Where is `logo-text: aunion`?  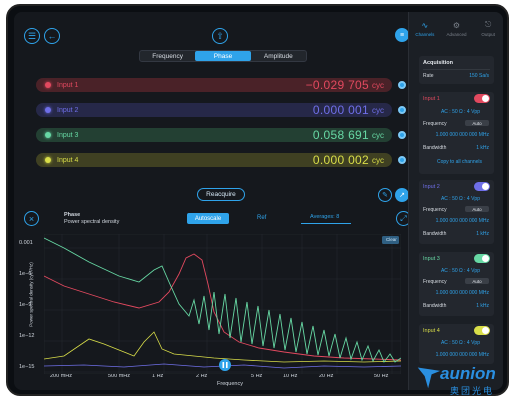 logo-text: aunion is located at coordinates (468, 373).